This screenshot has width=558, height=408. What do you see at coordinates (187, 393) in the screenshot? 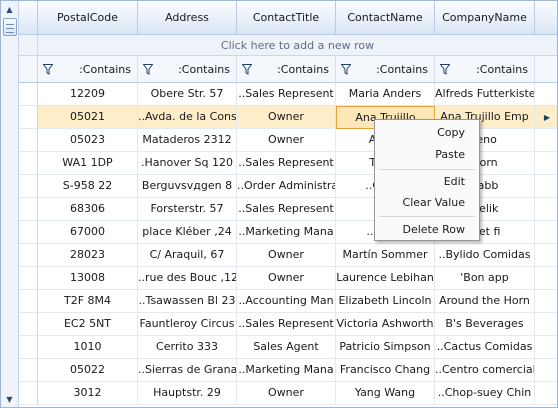
I see `cell-address: Hauptstr. 29` at bounding box center [187, 393].